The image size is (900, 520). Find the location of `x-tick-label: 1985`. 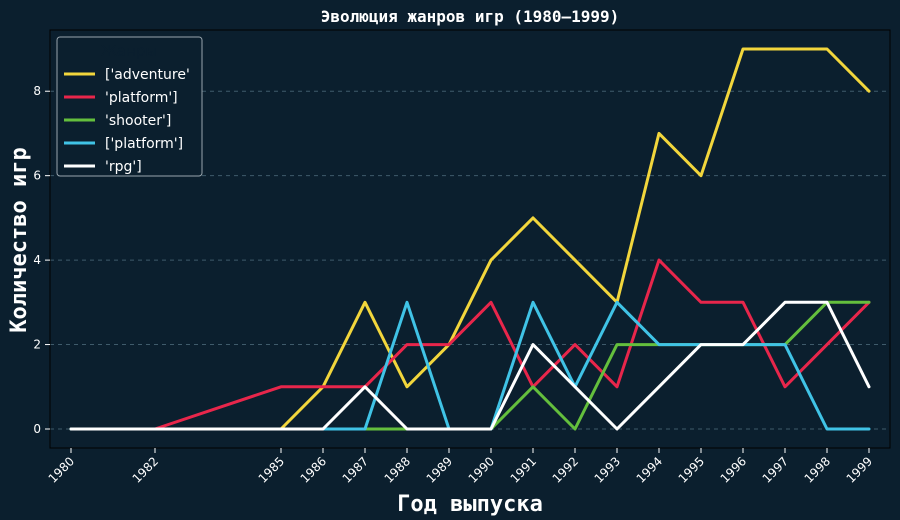

x-tick-label: 1985 is located at coordinates (271, 469).